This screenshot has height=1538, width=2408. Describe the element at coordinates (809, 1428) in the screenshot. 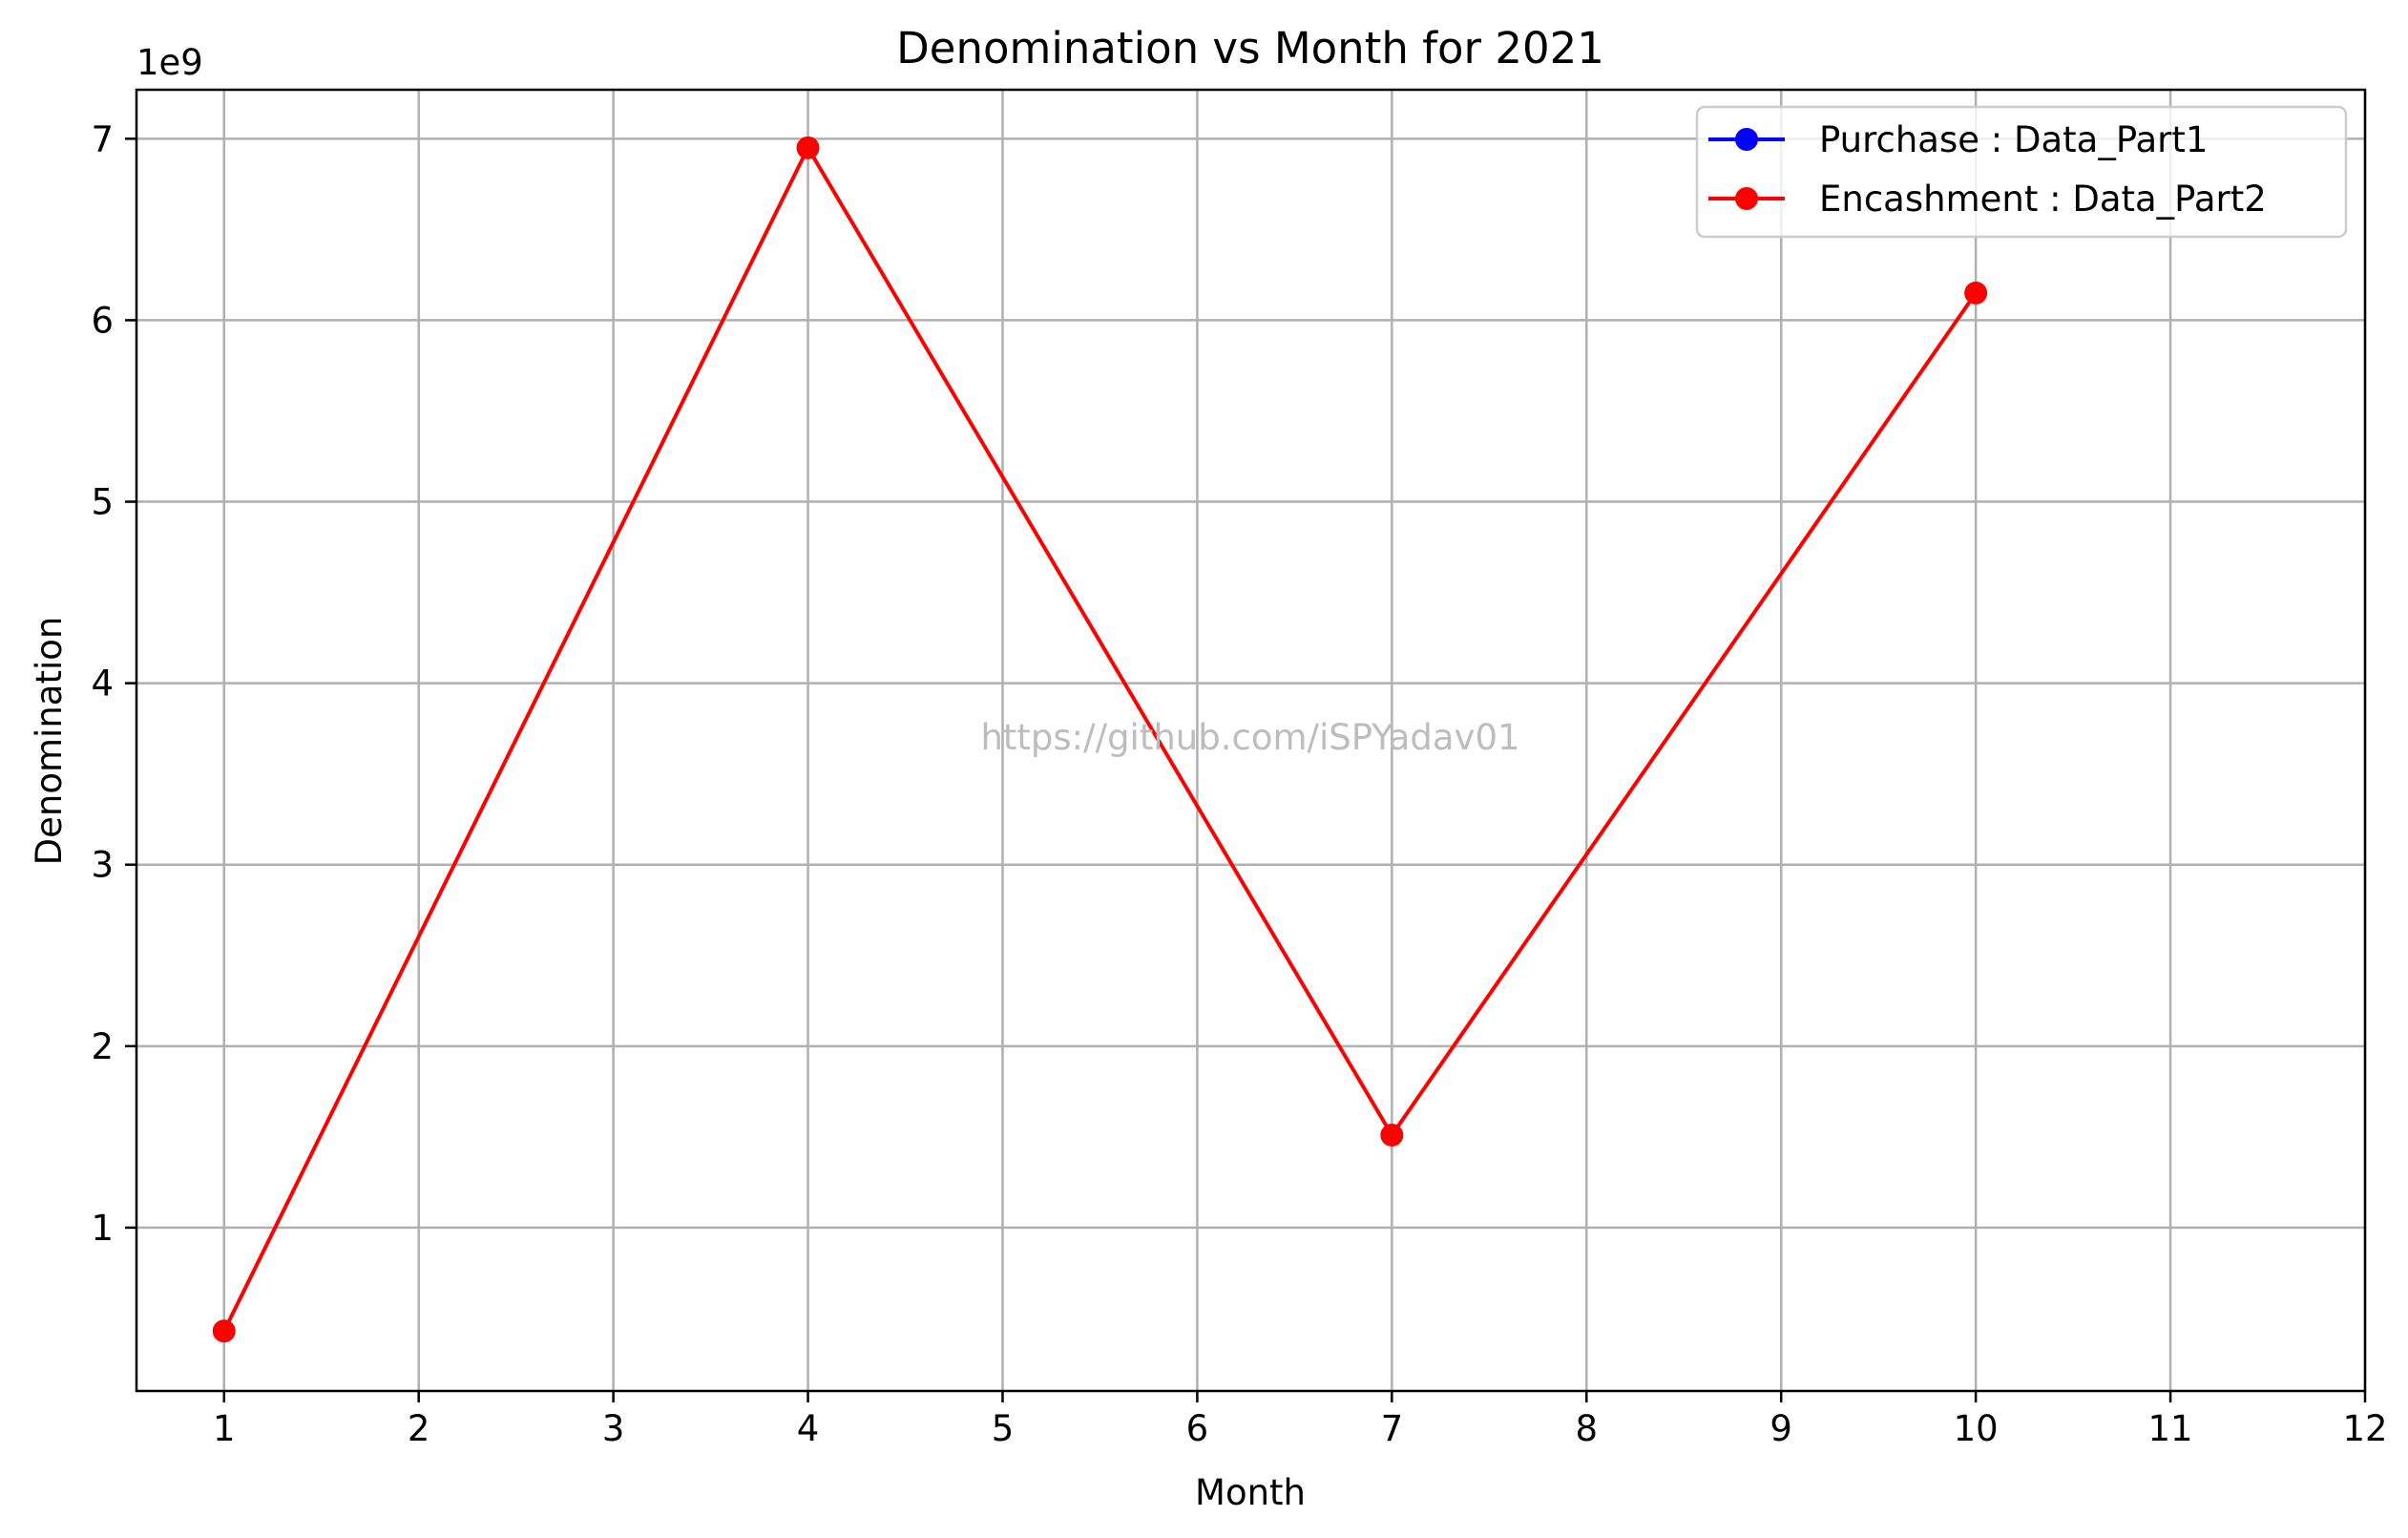

I see `x-tick-label: 4` at that location.